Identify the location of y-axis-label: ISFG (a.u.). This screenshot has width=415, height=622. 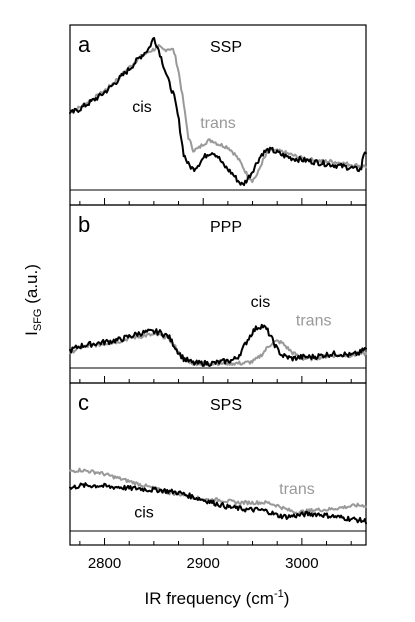
(33, 300).